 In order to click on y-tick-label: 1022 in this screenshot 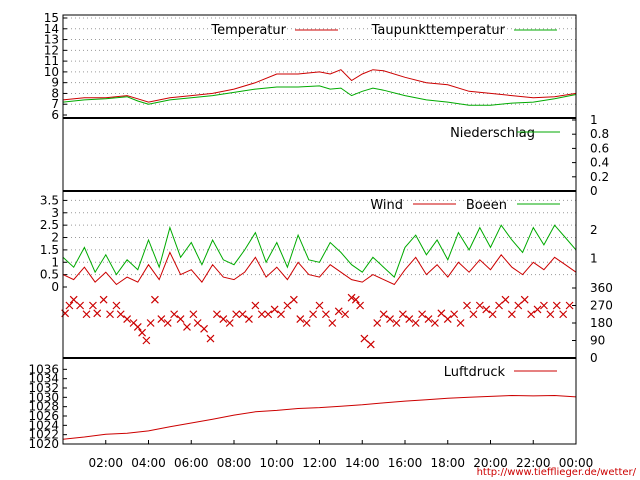, I will do `click(43, 435)`.